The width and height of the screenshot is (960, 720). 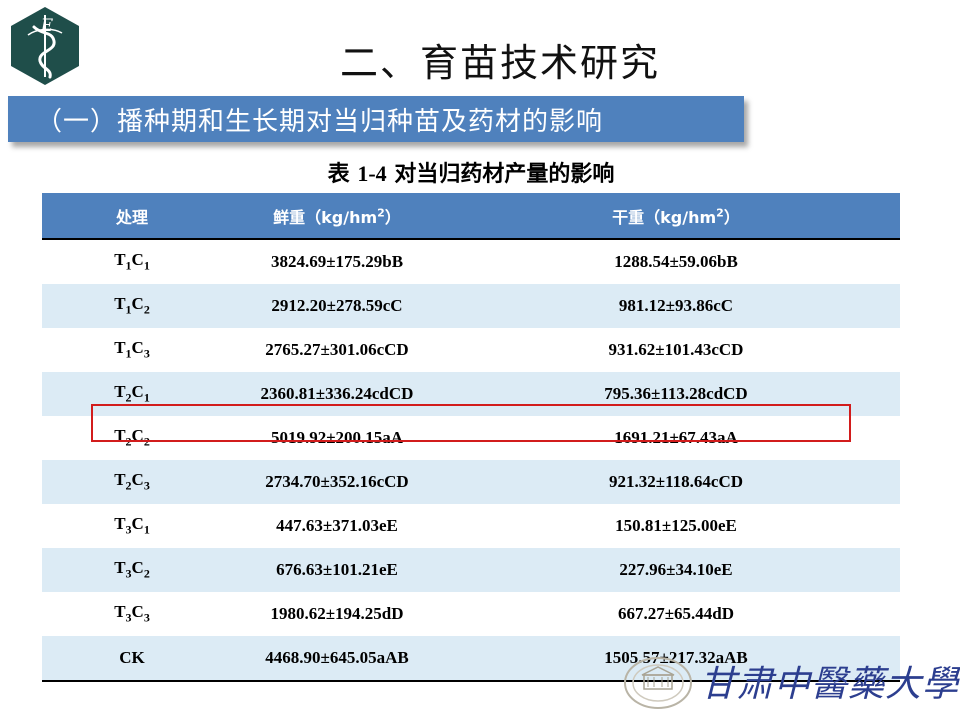 I want to click on cell-dry-weight: 1691.21±67.43aA, so click(x=676, y=438).